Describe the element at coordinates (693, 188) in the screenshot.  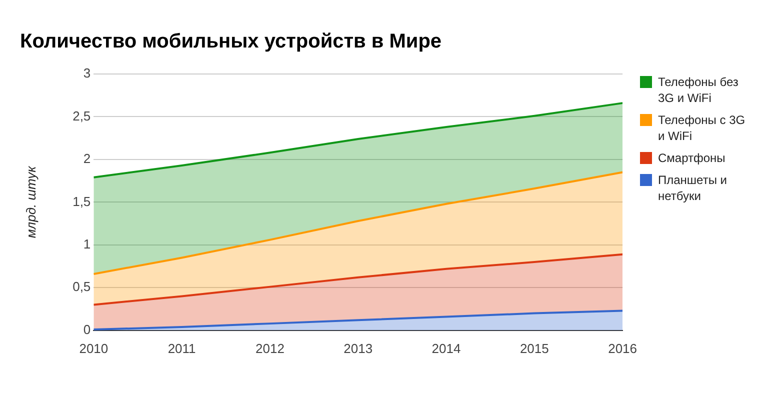
I see `legend-label: Планшеты и нетбуки` at that location.